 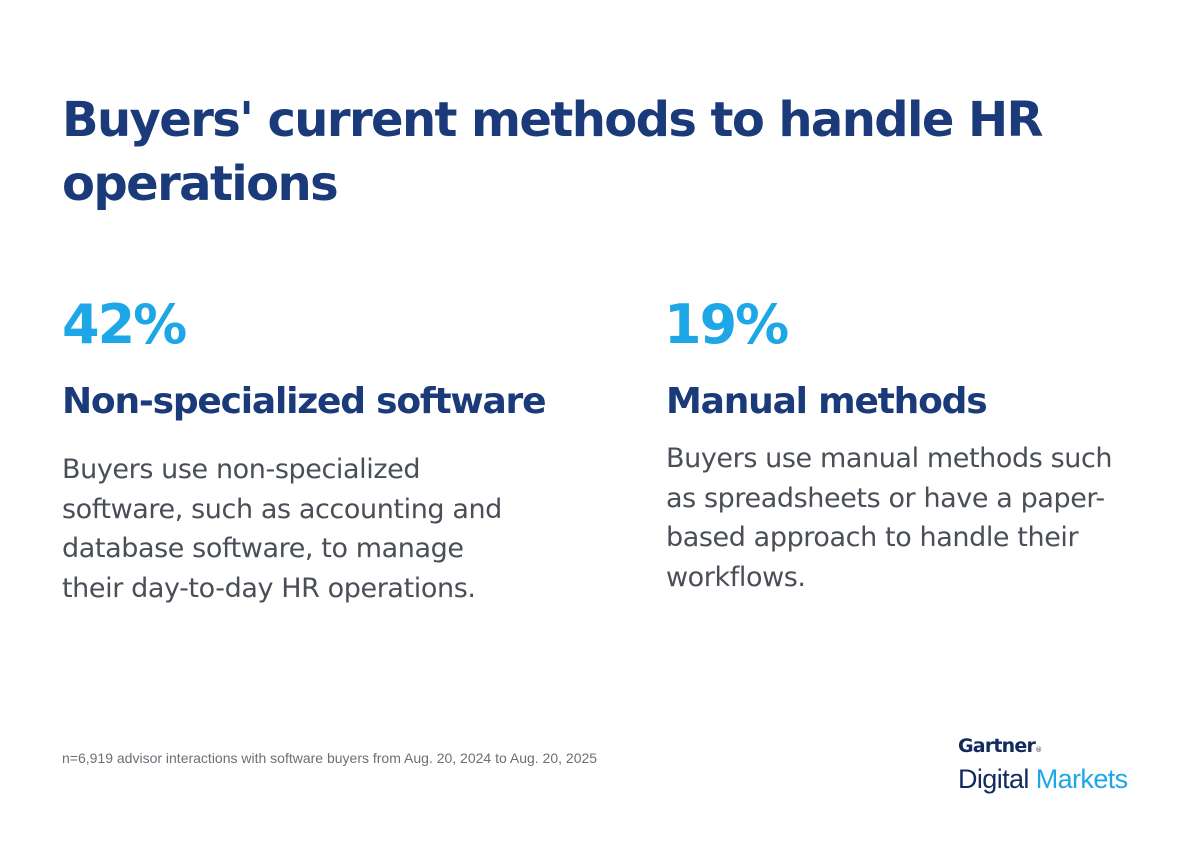 I want to click on logo-digital-markets-wordmark: Digital Markets, so click(x=1058, y=779).